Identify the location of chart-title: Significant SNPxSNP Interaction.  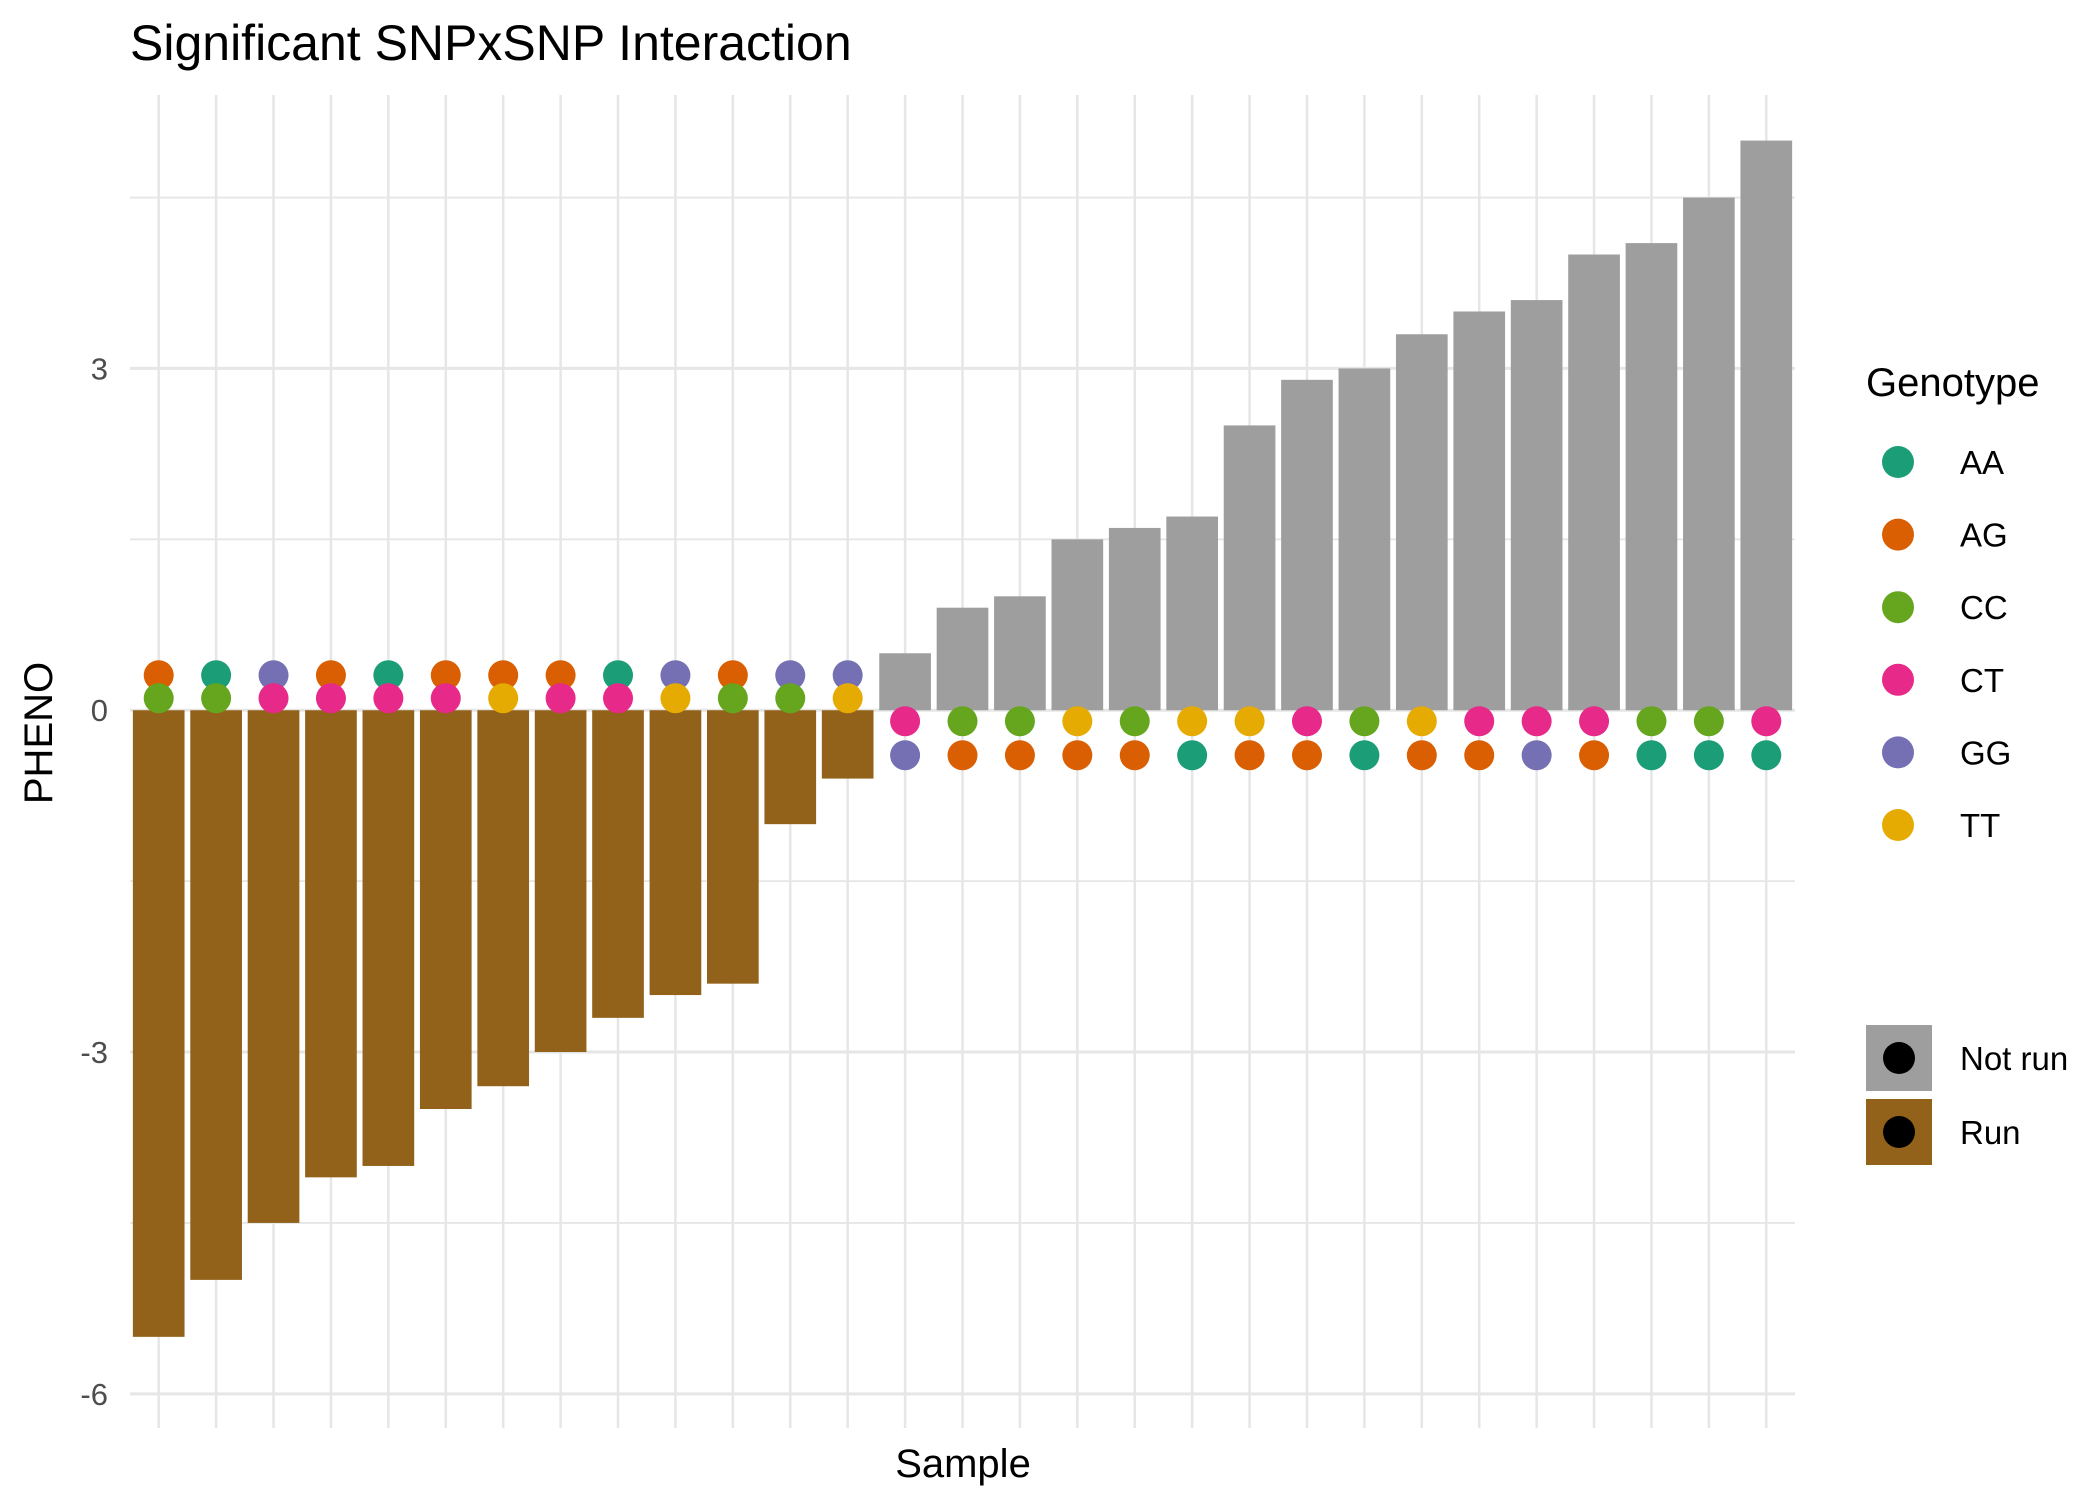
(491, 43).